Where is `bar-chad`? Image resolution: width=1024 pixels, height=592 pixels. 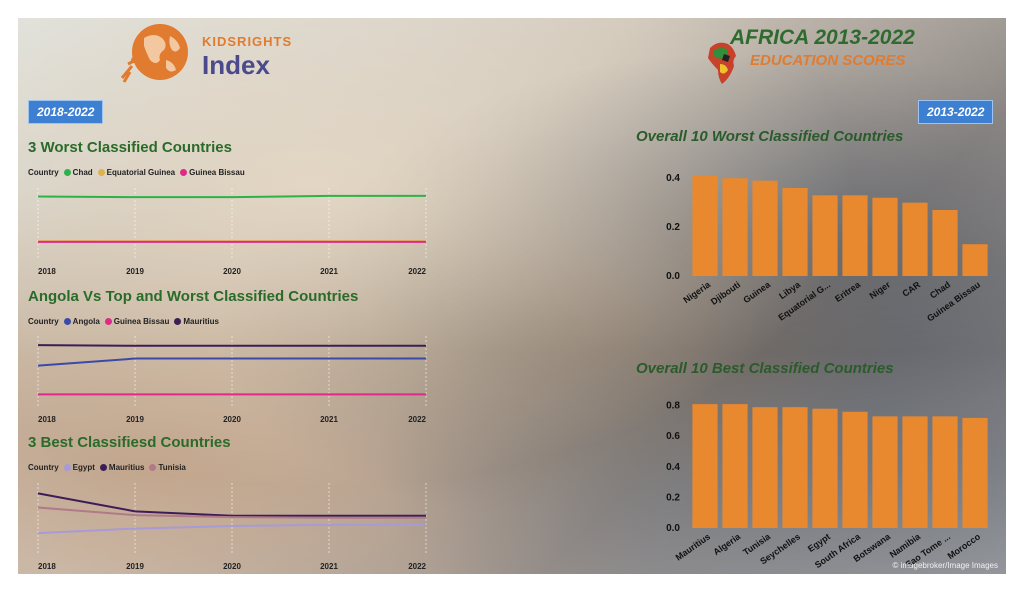 bar-chad is located at coordinates (945, 243).